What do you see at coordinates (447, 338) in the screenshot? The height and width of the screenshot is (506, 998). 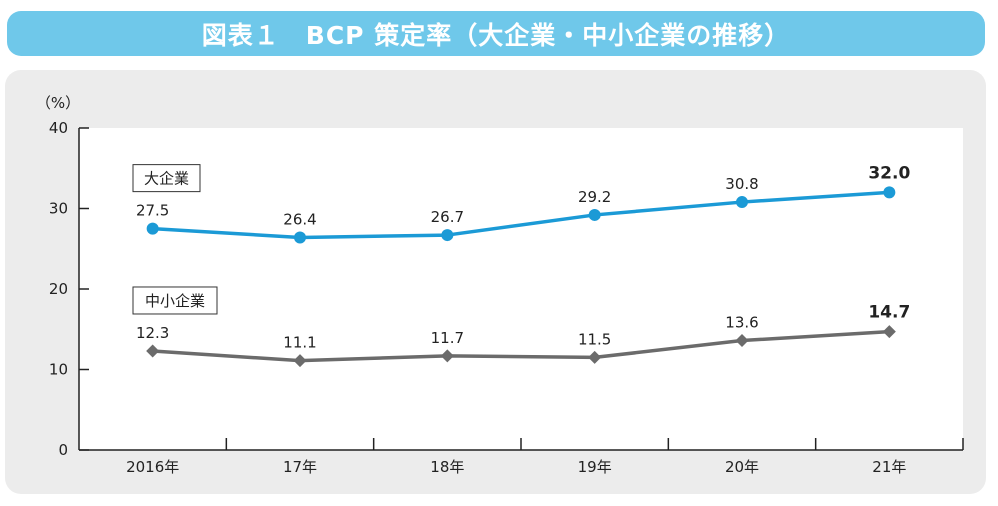 I see `data-label: 11.7` at bounding box center [447, 338].